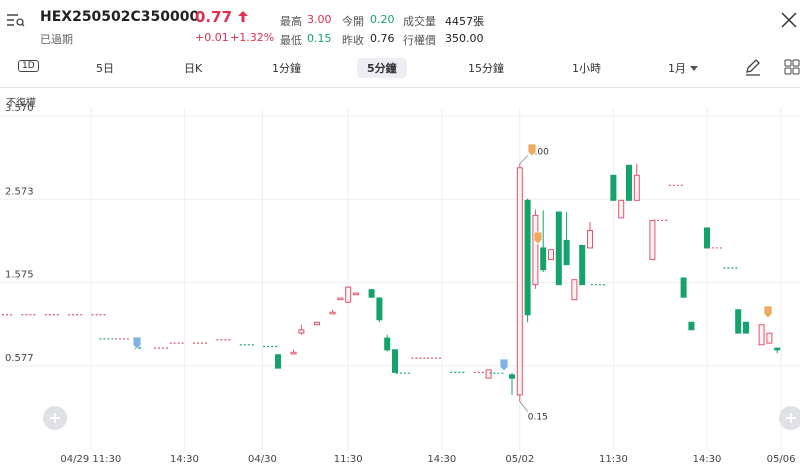 The width and height of the screenshot is (800, 473). Describe the element at coordinates (120, 17) in the screenshot. I see `symbol: HEX250502C350000` at that location.